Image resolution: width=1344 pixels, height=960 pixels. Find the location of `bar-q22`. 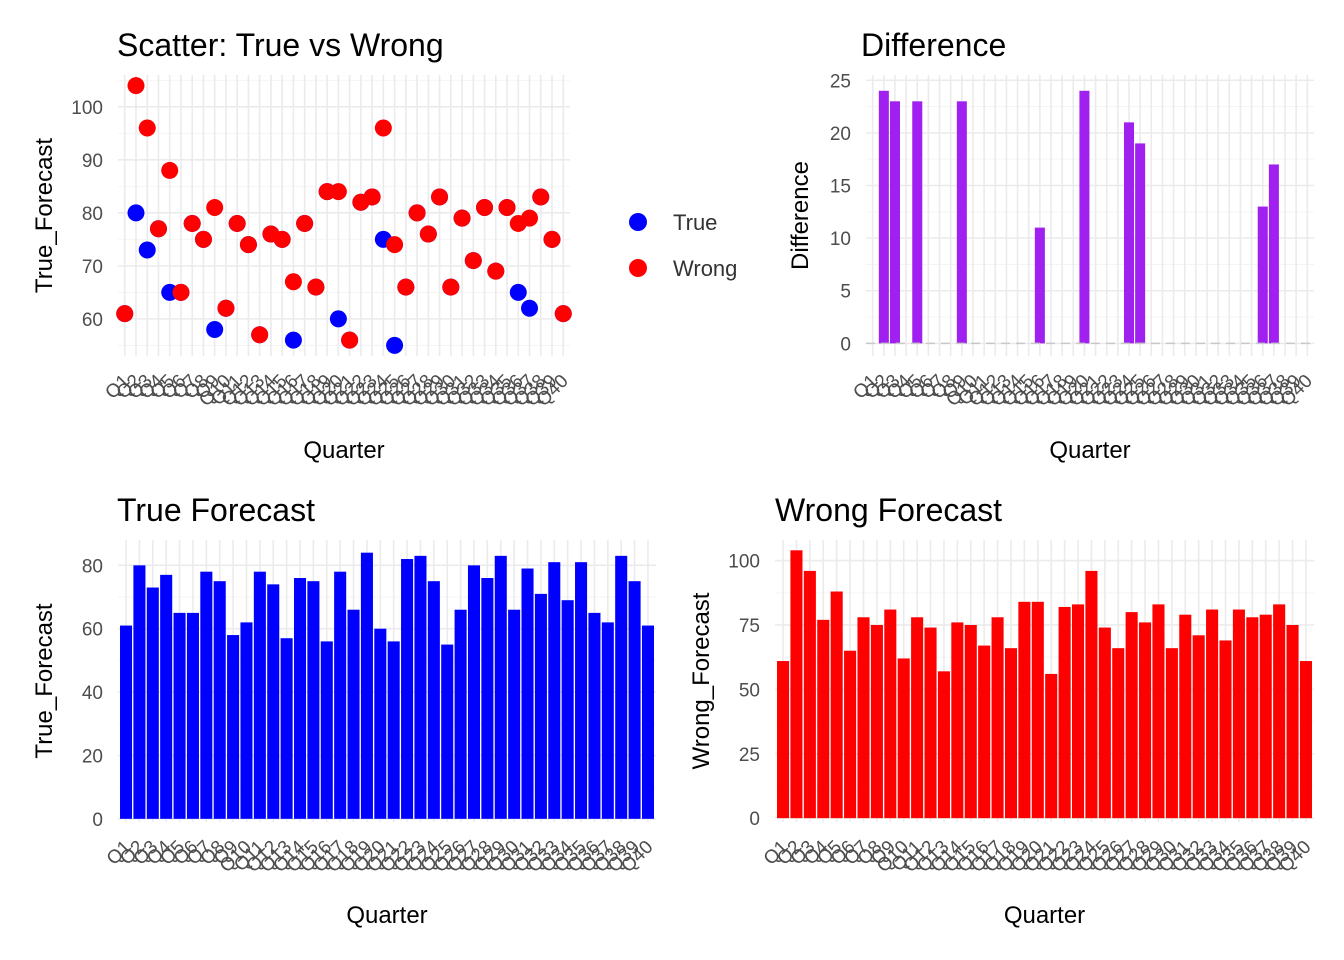

bar-q22 is located at coordinates (407, 689).